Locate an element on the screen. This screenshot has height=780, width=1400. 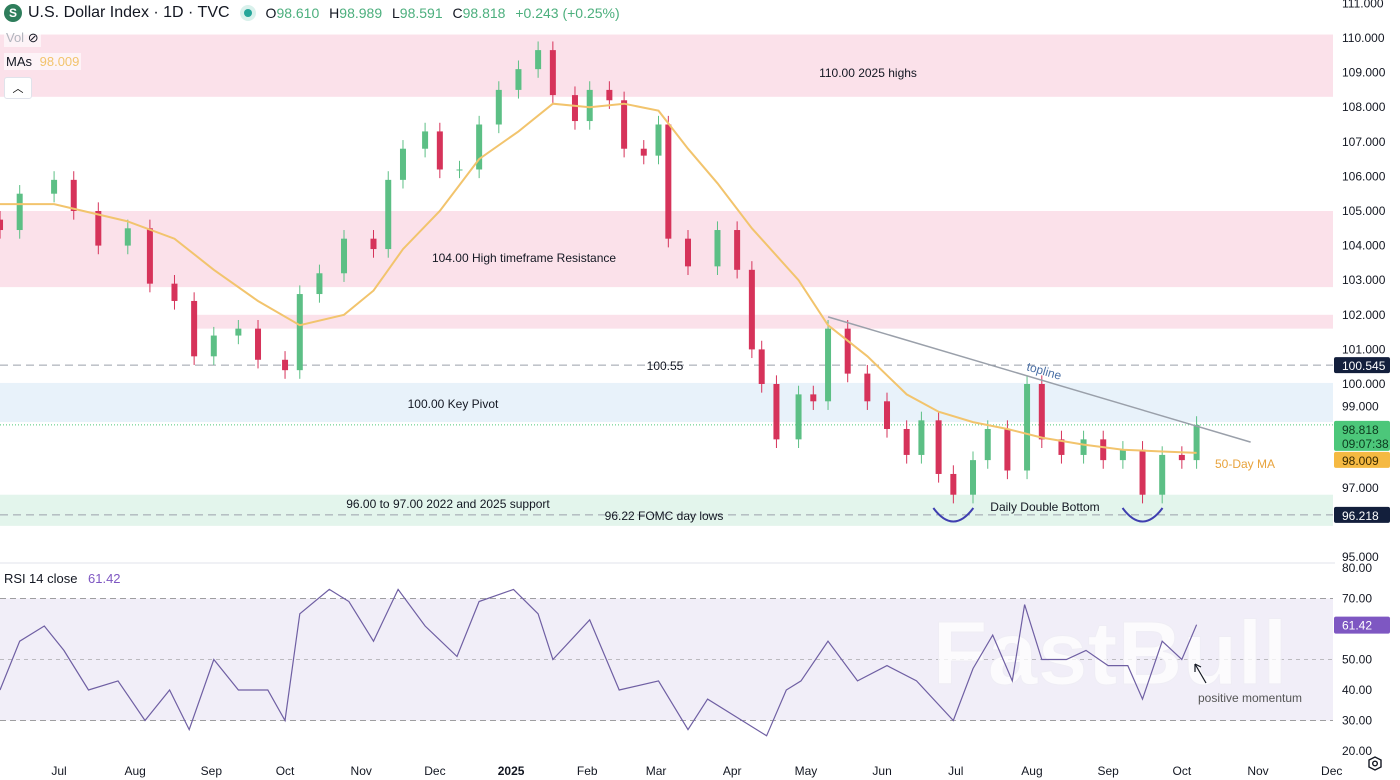
high-label: H is located at coordinates (334, 13).